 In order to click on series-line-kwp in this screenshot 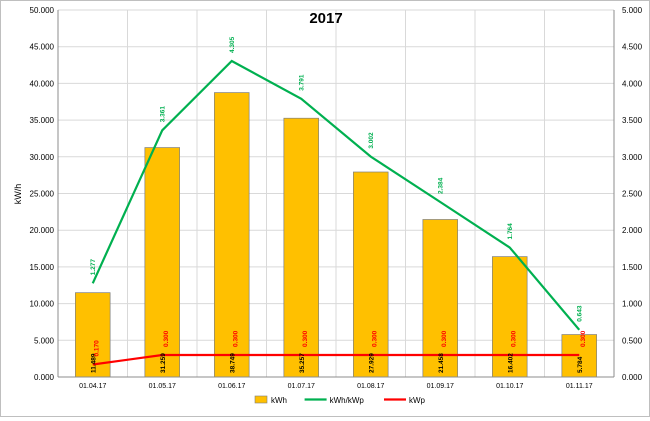, I will do `click(336, 359)`.